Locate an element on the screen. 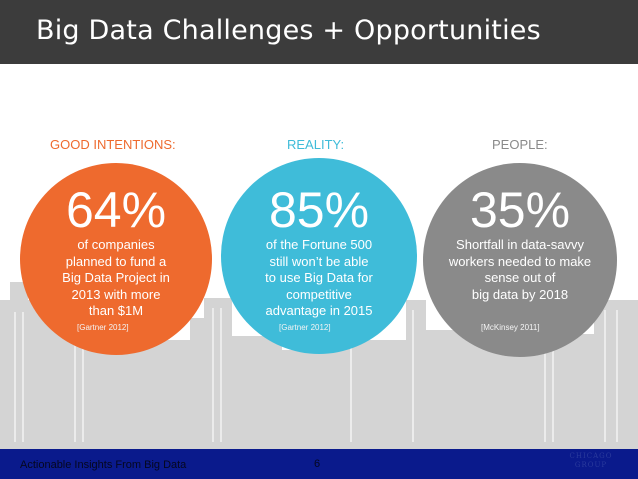 This screenshot has width=638, height=479. source-reality: [Gartner 2012] is located at coordinates (305, 327).